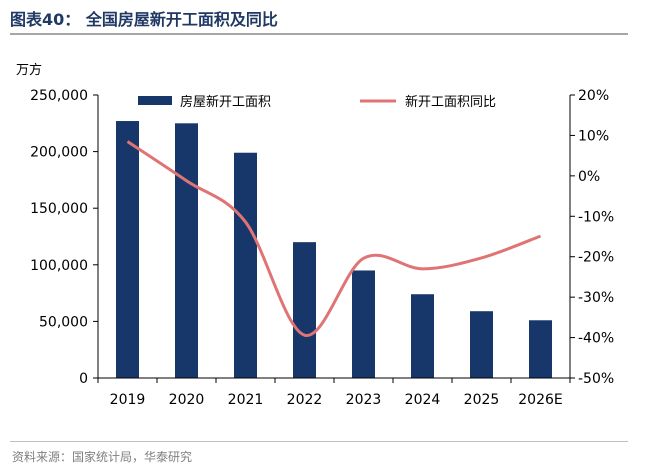 This screenshot has width=650, height=471. I want to click on title-divider, so click(319, 34).